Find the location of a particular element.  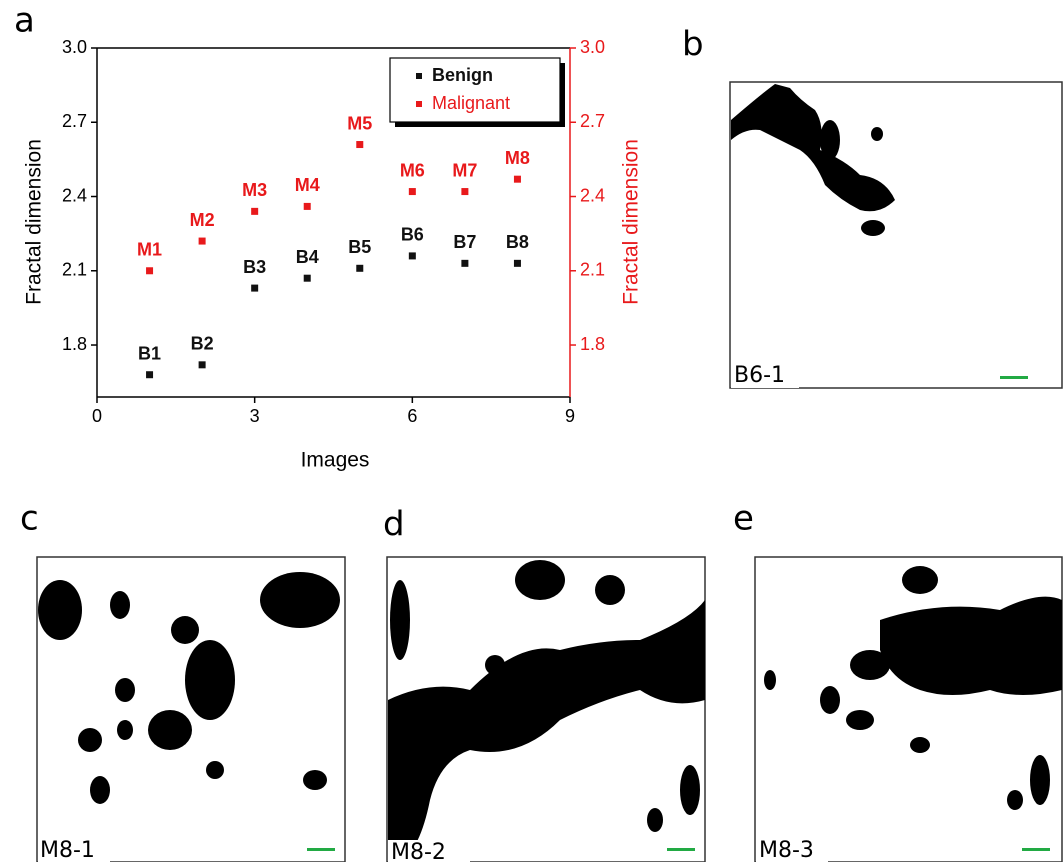

point-label: M5 is located at coordinates (359, 123).